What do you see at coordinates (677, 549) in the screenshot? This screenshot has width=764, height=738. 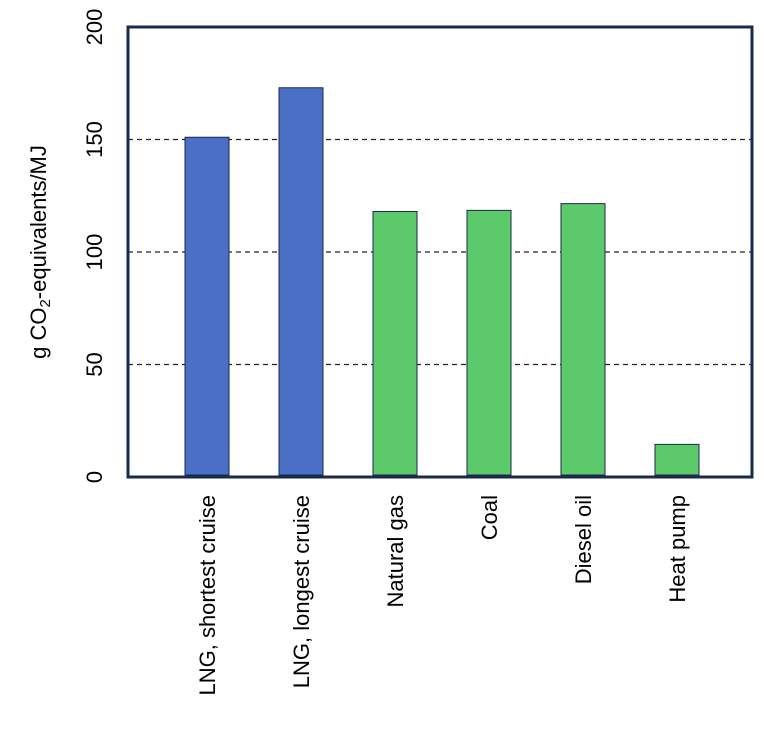 I see `x-category-label: Heat pump` at bounding box center [677, 549].